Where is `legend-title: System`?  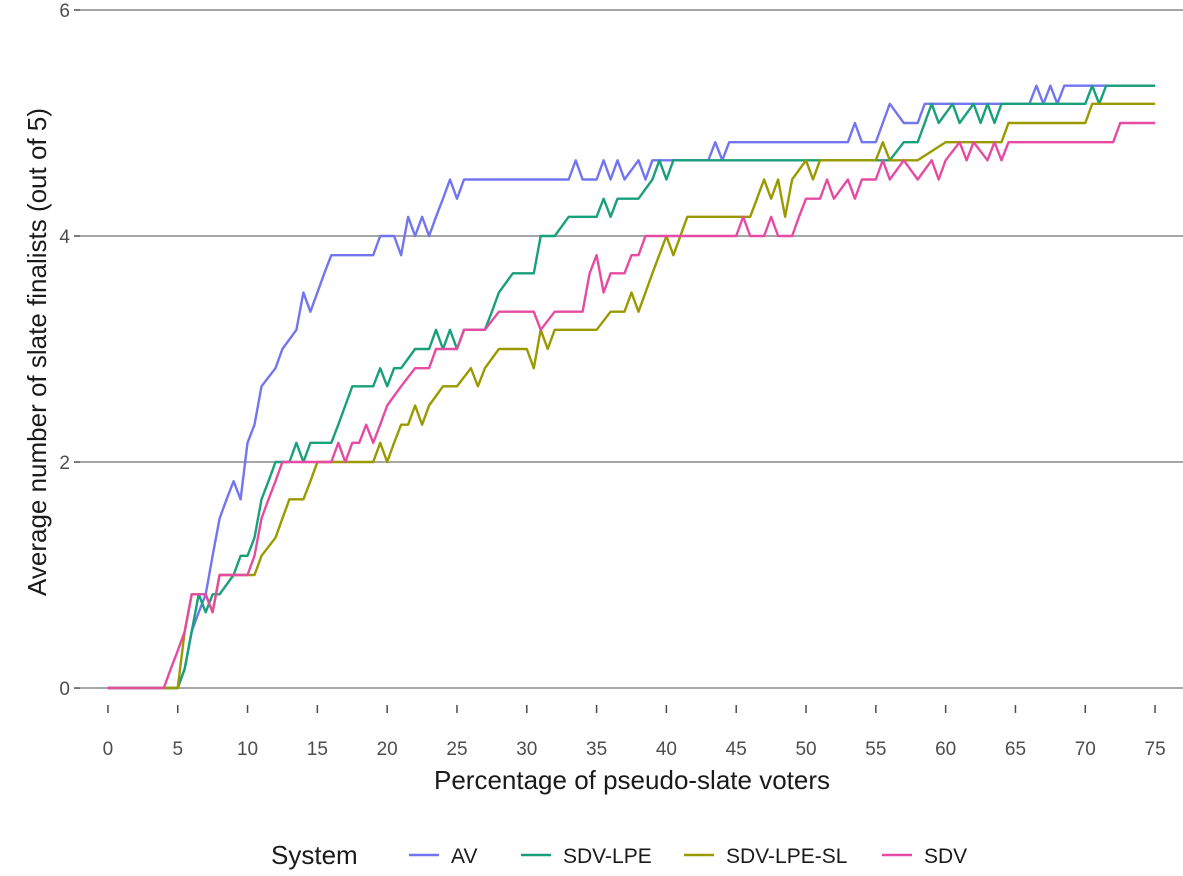
legend-title: System is located at coordinates (314, 855).